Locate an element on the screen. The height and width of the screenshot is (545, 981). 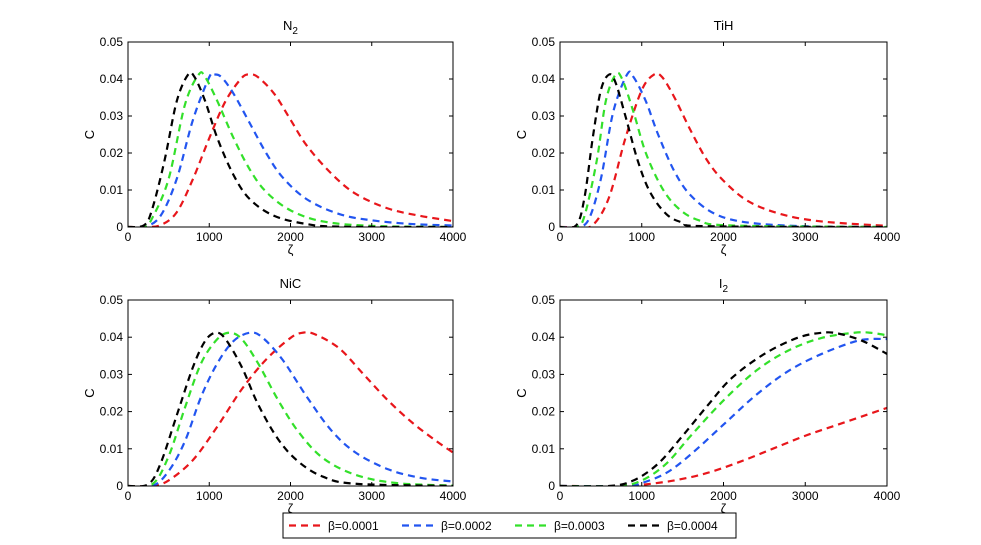
panel-title: I2 is located at coordinates (724, 285).